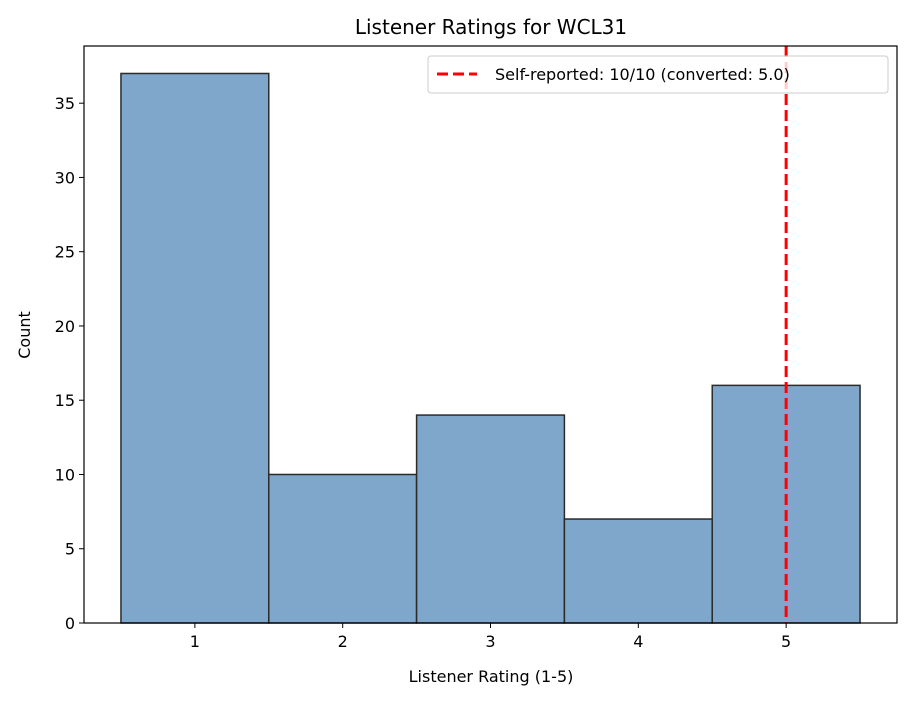 Image resolution: width=913 pixels, height=705 pixels. Describe the element at coordinates (490, 641) in the screenshot. I see `x-tick-label: 3` at that location.